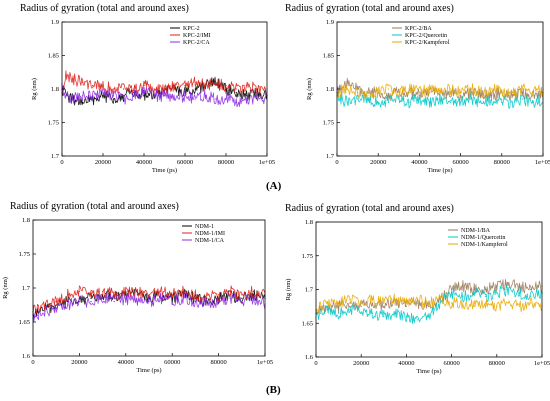 The height and width of the screenshot is (401, 550). What do you see at coordinates (273, 390) in the screenshot?
I see `section-label-b: (B)` at bounding box center [273, 390].